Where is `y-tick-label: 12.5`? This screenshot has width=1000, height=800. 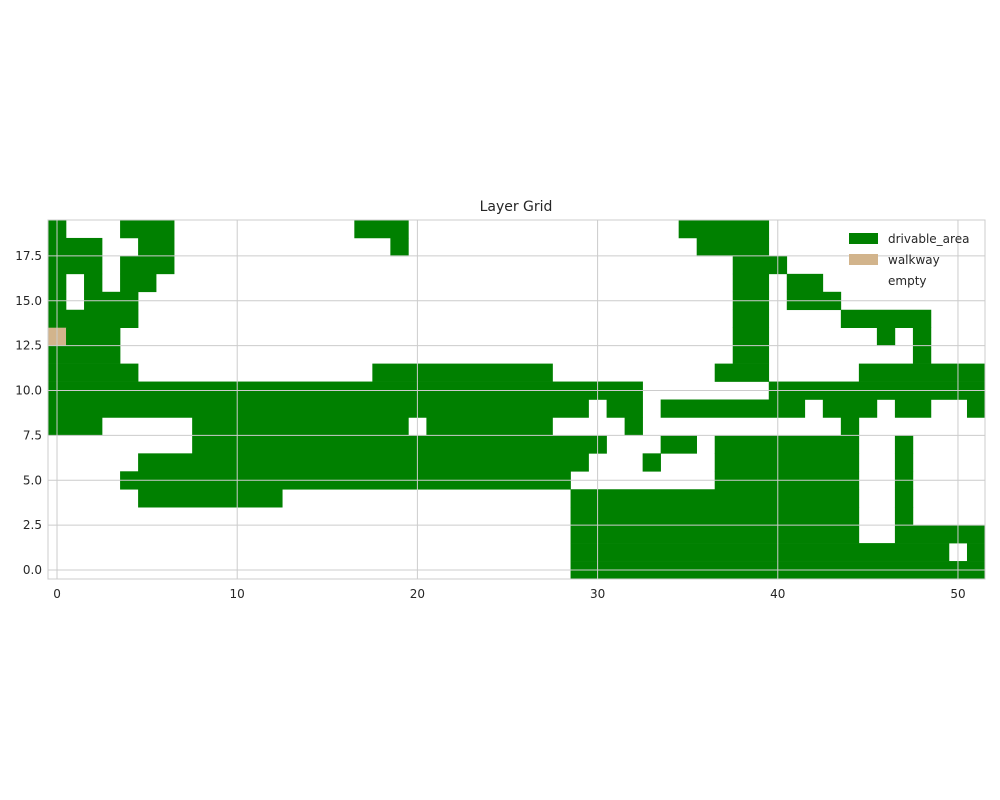 y-tick-label: 12.5 is located at coordinates (28, 346).